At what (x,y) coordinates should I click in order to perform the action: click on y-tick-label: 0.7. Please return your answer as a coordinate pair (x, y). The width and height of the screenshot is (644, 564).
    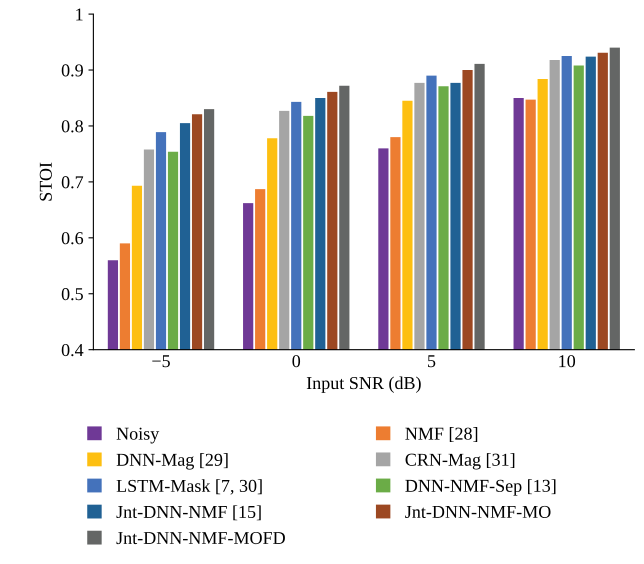
    Looking at the image, I should click on (73, 182).